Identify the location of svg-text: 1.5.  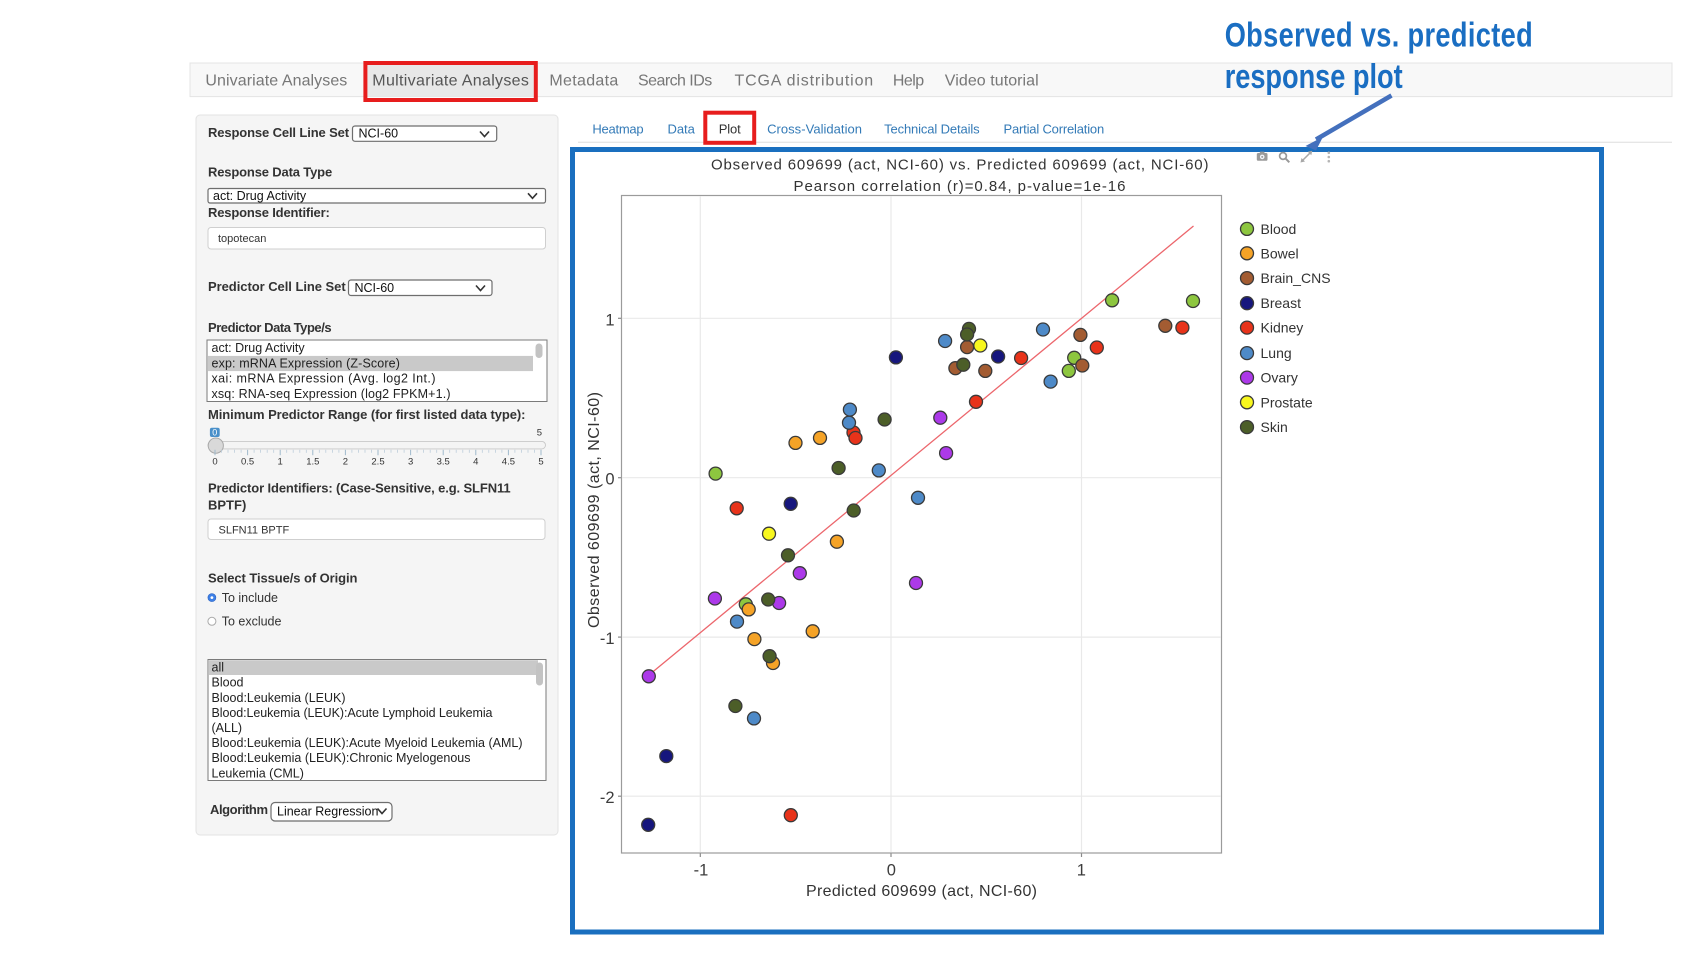
(312, 462).